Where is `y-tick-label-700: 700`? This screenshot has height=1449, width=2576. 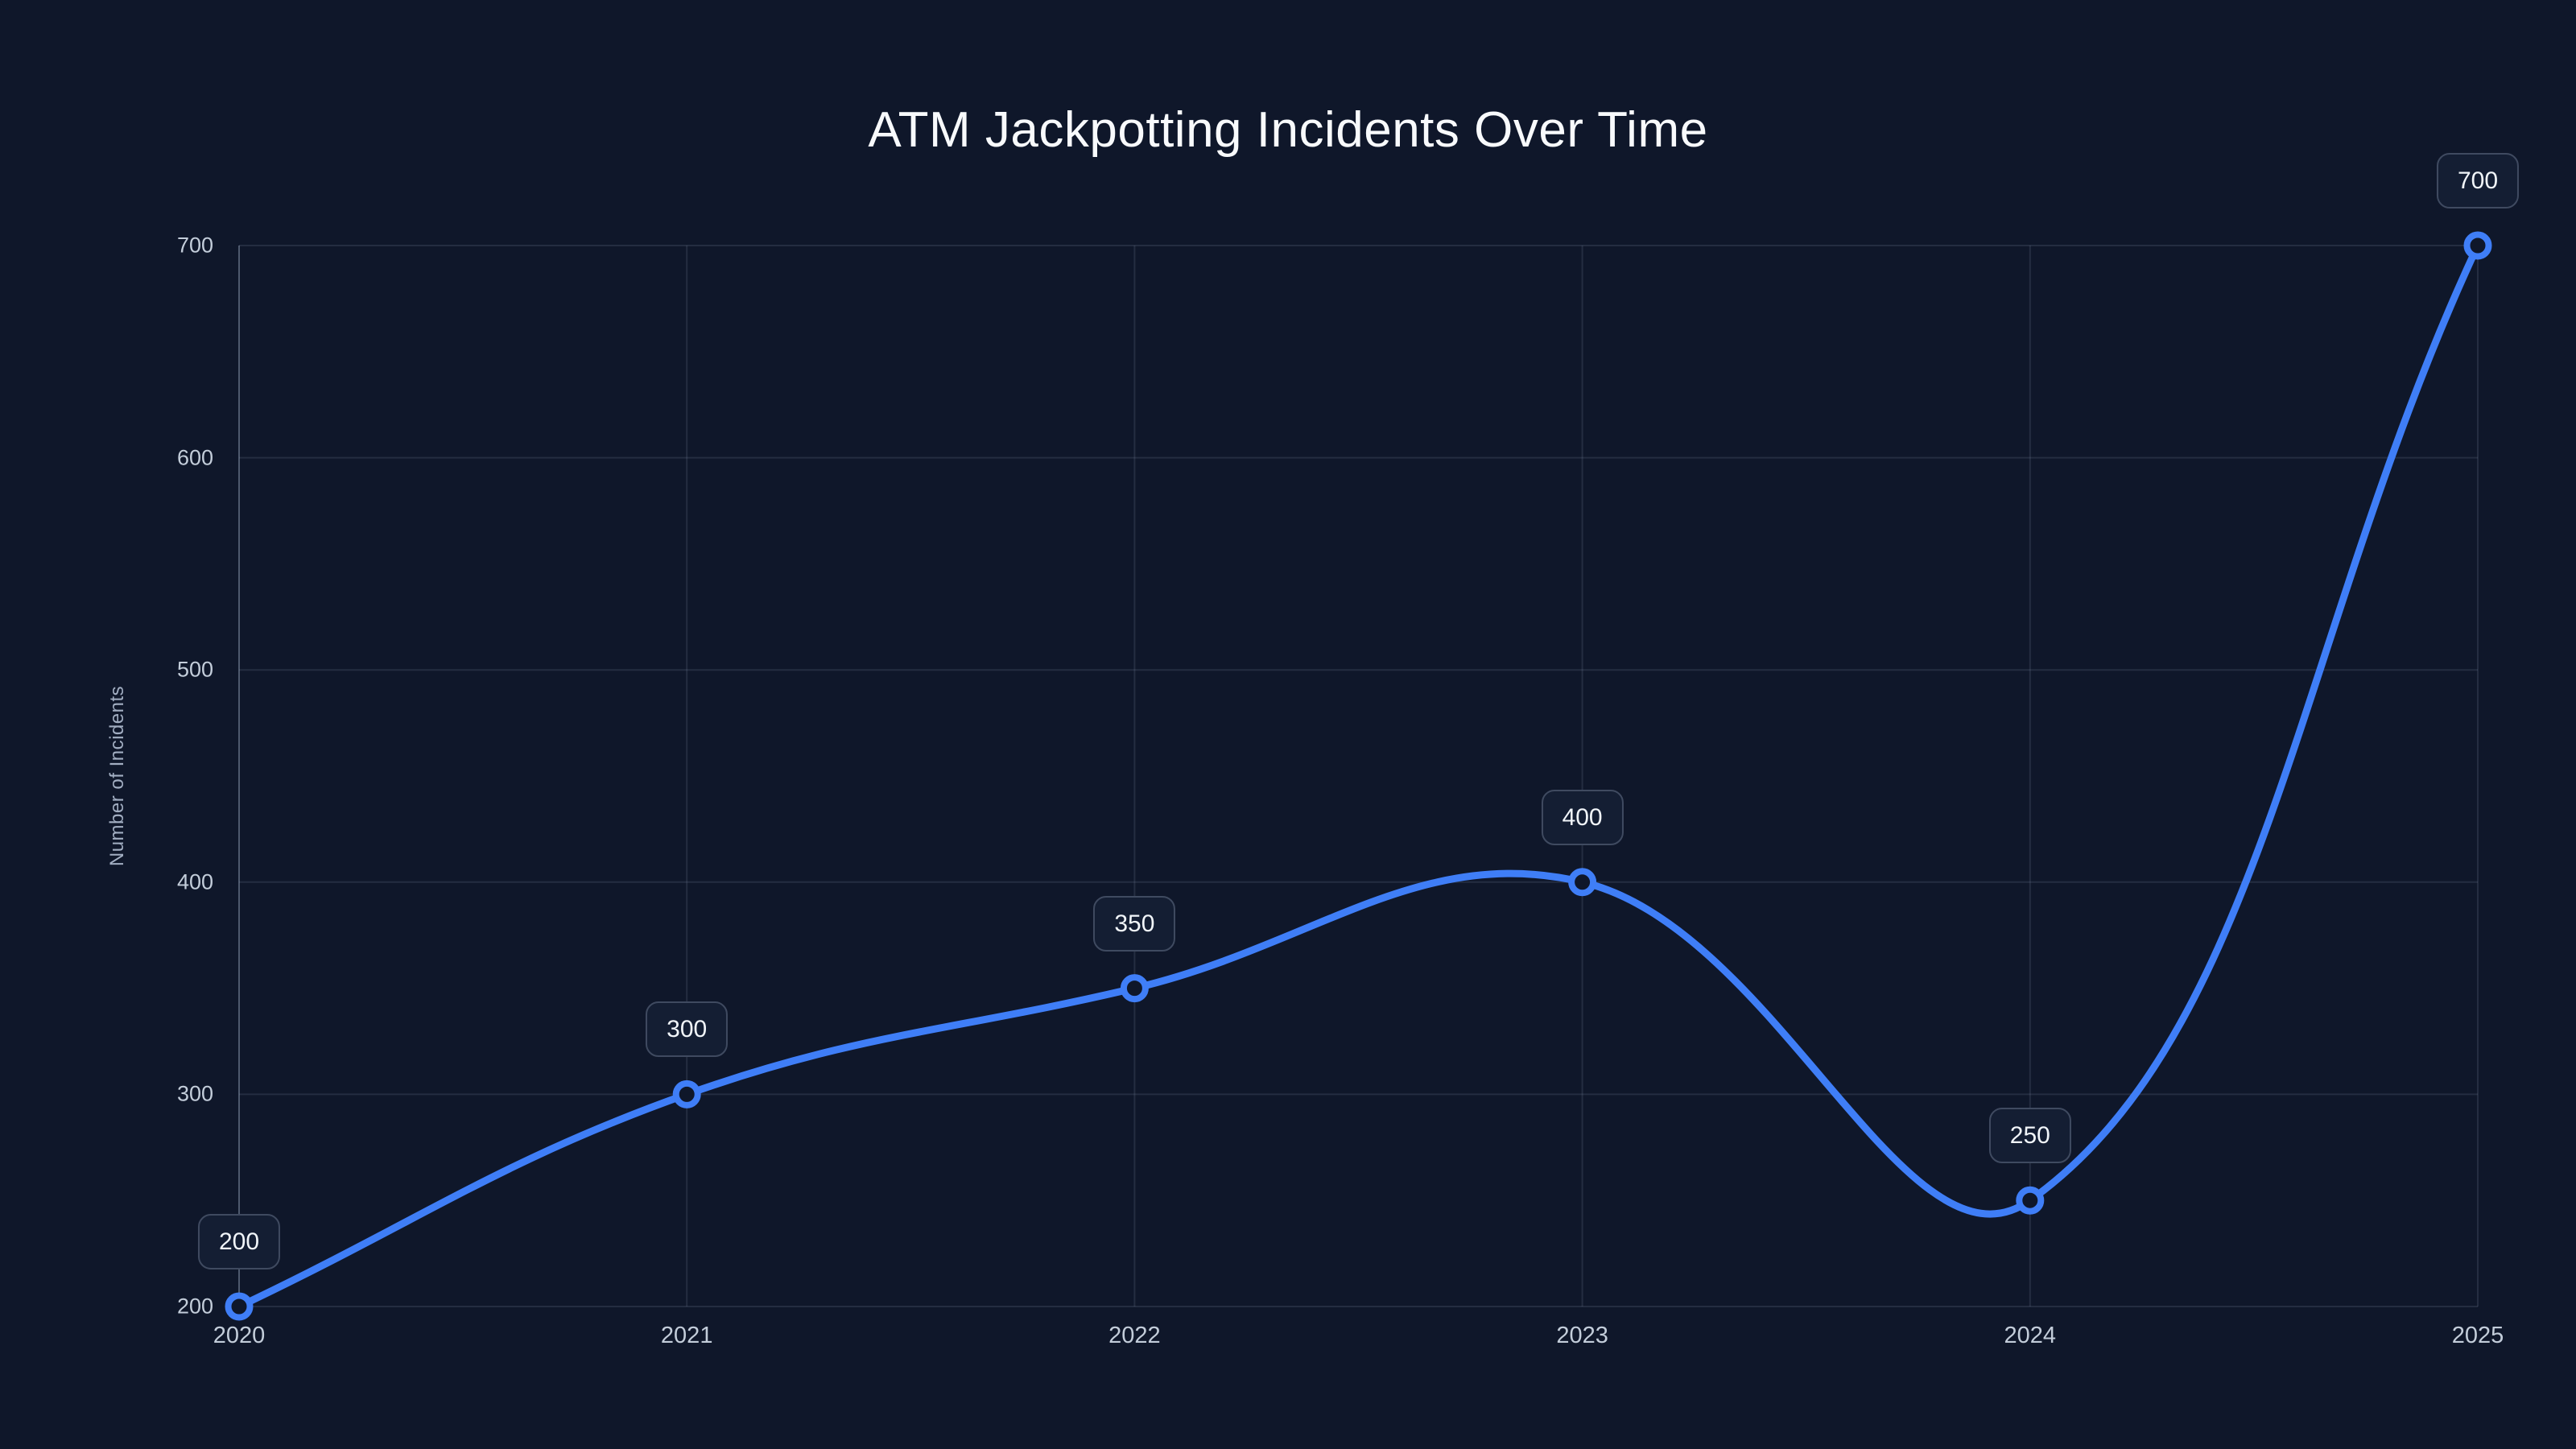
y-tick-label-700: 700 is located at coordinates (194, 245).